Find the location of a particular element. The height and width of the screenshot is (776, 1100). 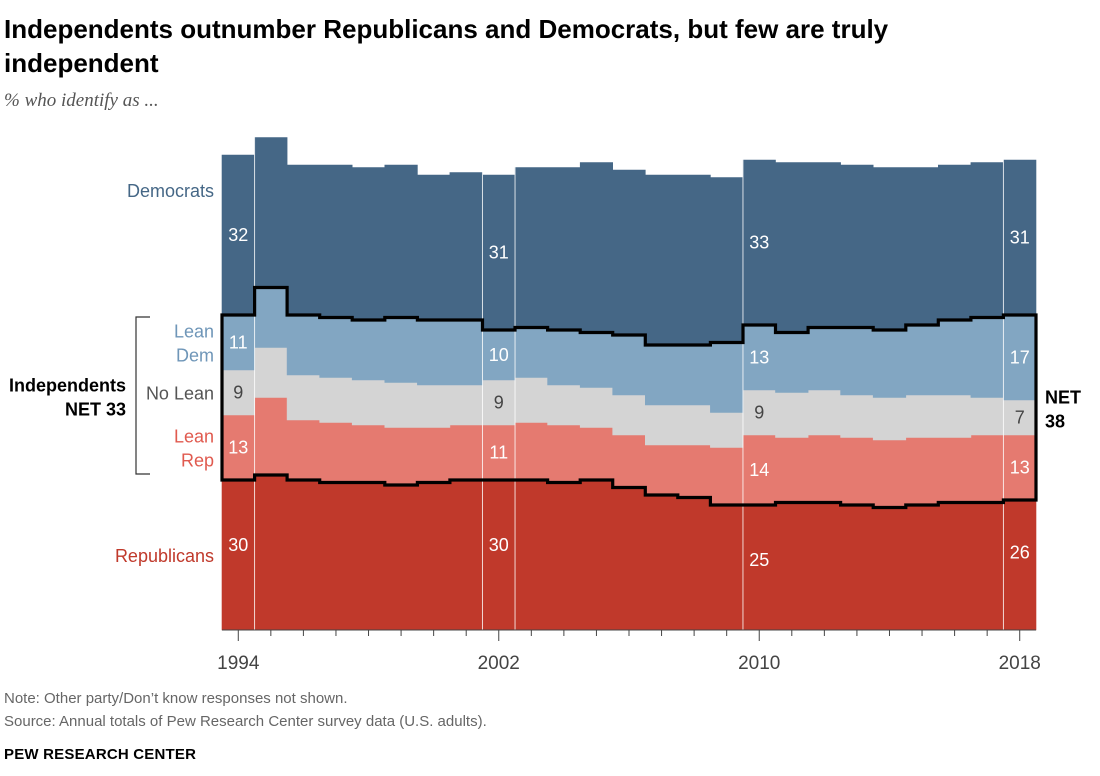

value-label-no_lean: 7 is located at coordinates (1020, 418).